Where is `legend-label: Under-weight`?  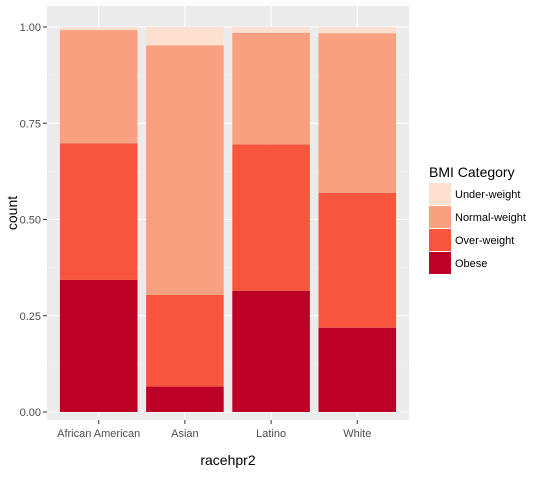
legend-label: Under-weight is located at coordinates (487, 195).